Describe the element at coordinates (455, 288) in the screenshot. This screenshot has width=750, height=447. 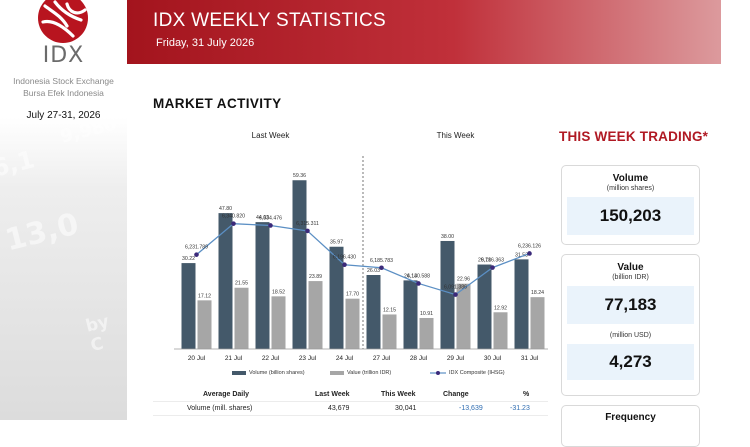
I see `composite-data-label: 6,091.386` at that location.